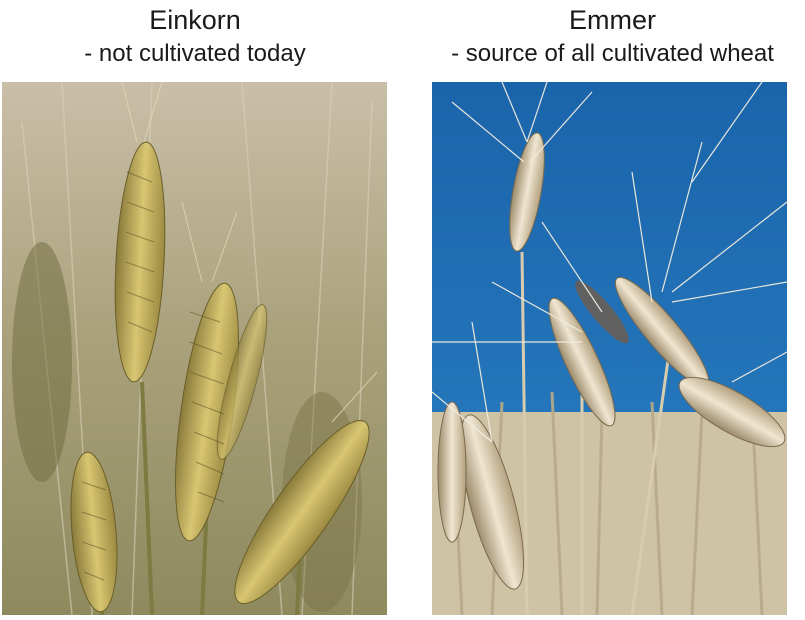 The image size is (805, 620). I want to click on einkorn-subtitle: - not cultivated today, so click(195, 53).